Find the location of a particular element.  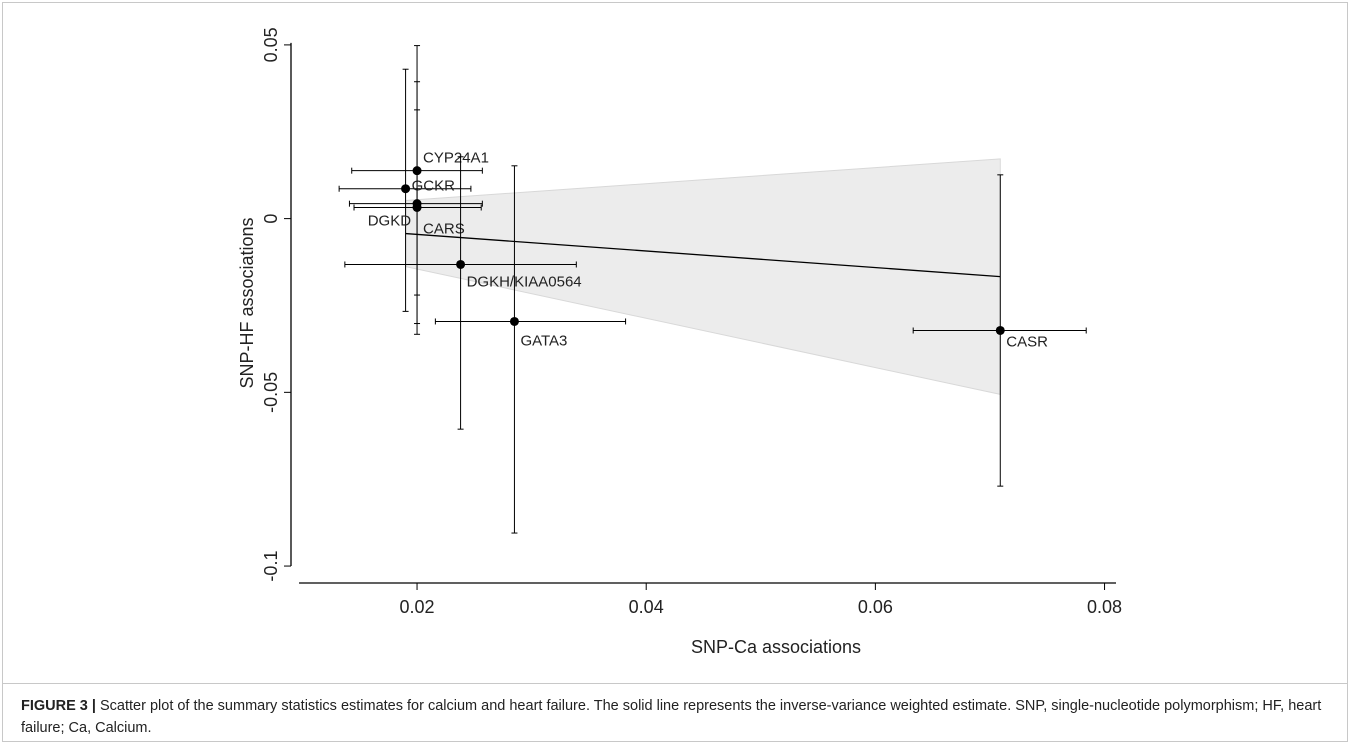

point-label: CARS is located at coordinates (444, 228).